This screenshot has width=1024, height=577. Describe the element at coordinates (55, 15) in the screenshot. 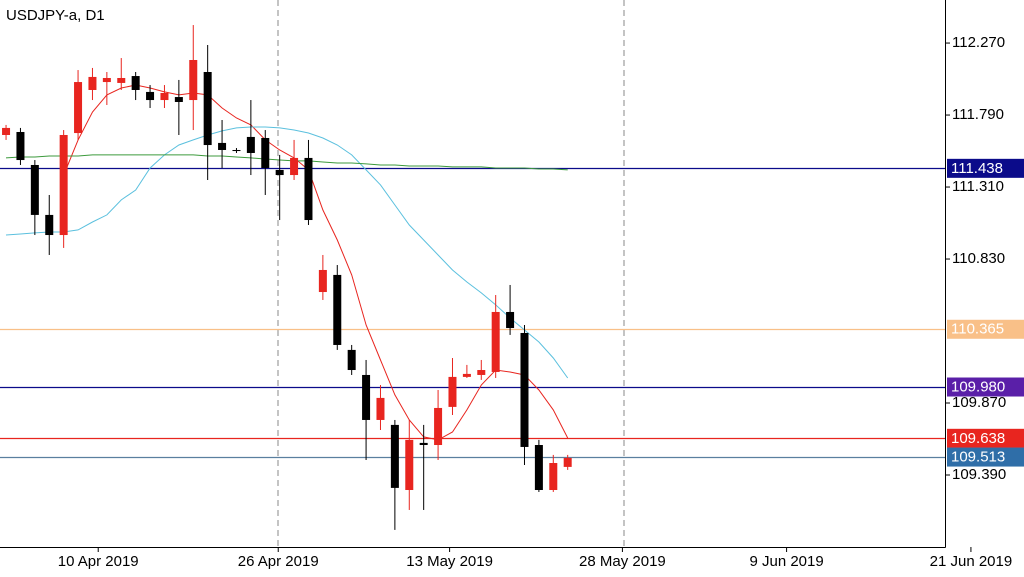

I see `chart-title: USDJPY-a, D1` at that location.